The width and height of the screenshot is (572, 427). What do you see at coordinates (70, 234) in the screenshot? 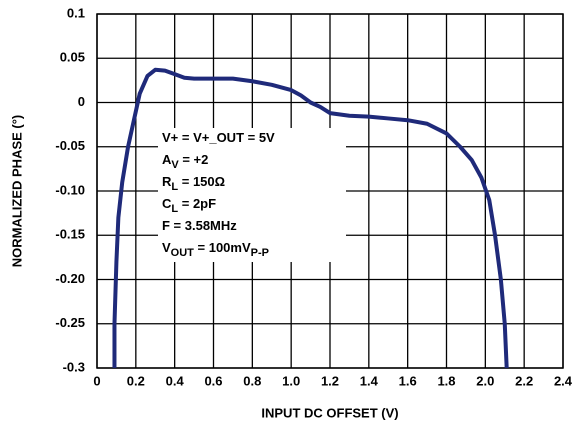
I see `y-tick-label: -0.15` at bounding box center [70, 234].